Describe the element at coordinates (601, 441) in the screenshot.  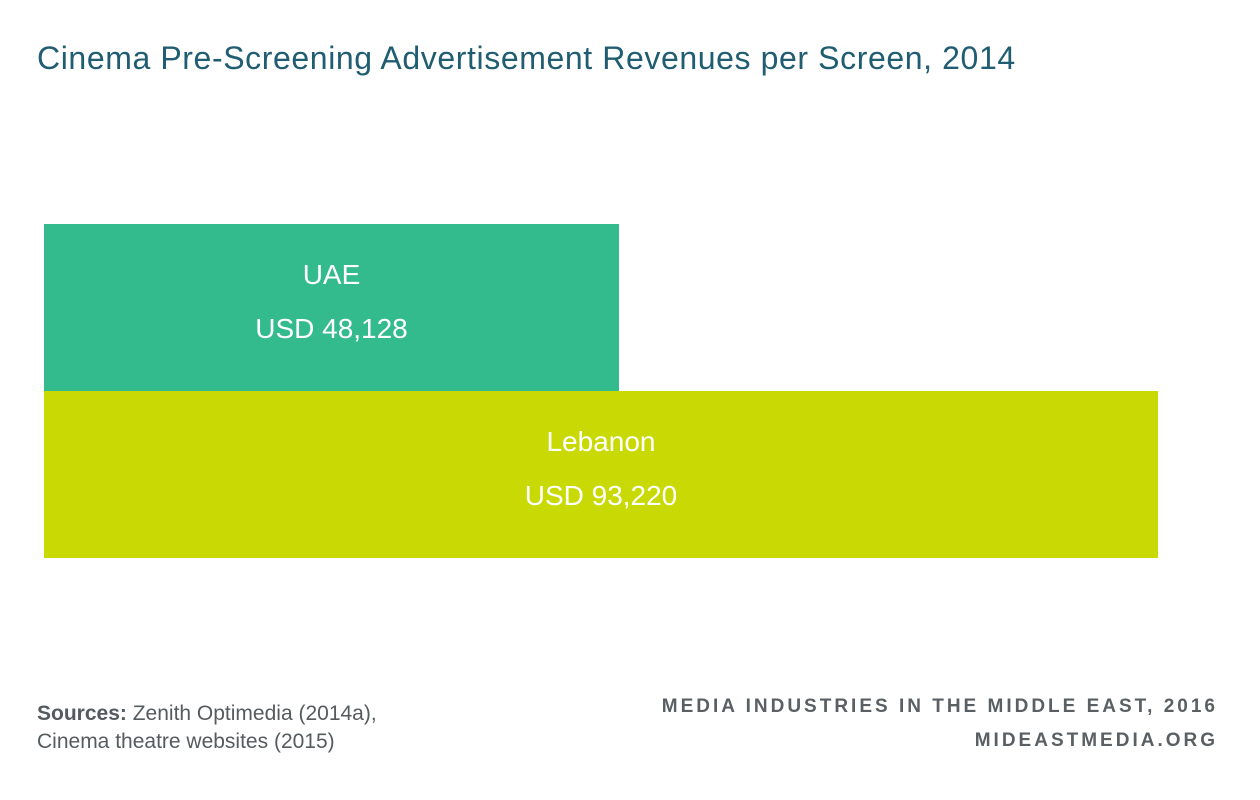
I see `bar-category-label: Lebanon` at that location.